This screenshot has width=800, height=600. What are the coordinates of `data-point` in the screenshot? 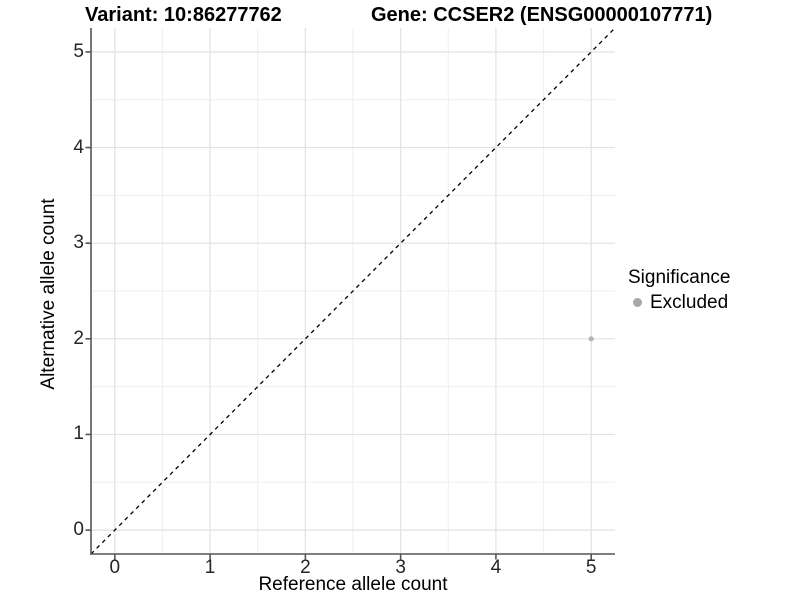 It's located at (591, 339).